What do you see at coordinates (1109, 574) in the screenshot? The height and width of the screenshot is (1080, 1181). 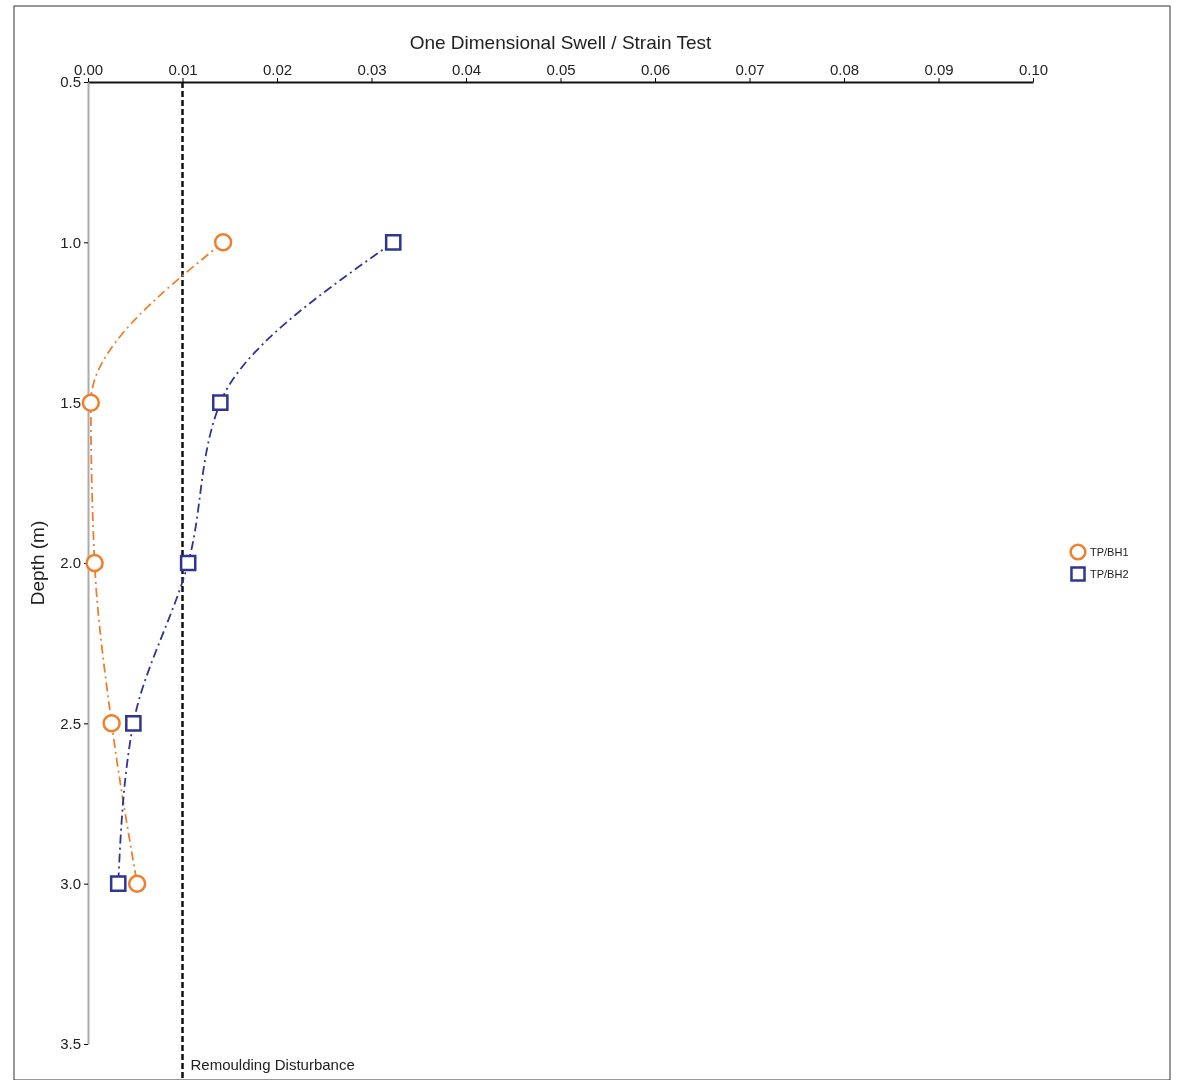 I see `legend-label: TP/BH2` at bounding box center [1109, 574].